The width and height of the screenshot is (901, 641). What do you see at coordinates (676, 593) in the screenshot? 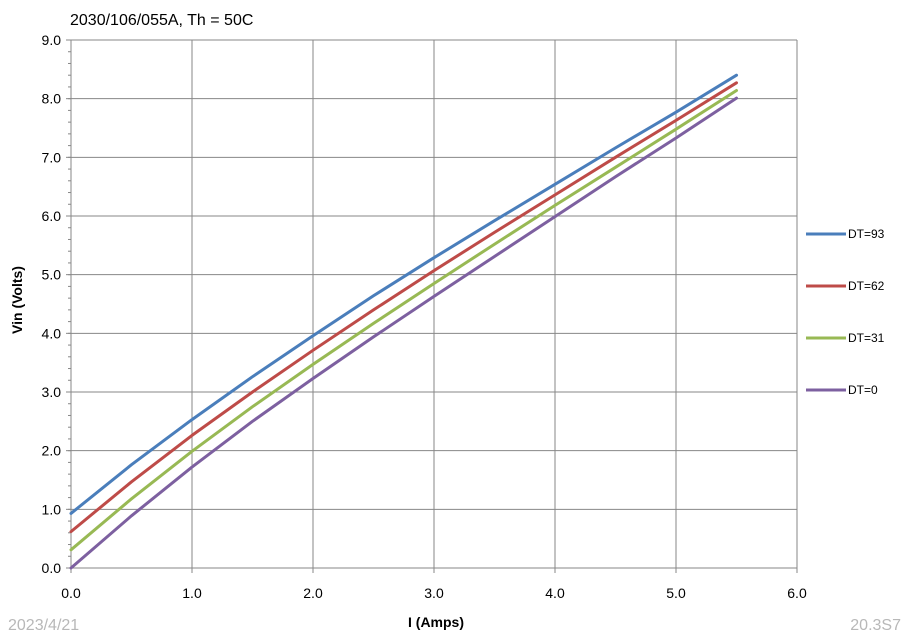
I see `x-tick-label: 5.0` at bounding box center [676, 593].